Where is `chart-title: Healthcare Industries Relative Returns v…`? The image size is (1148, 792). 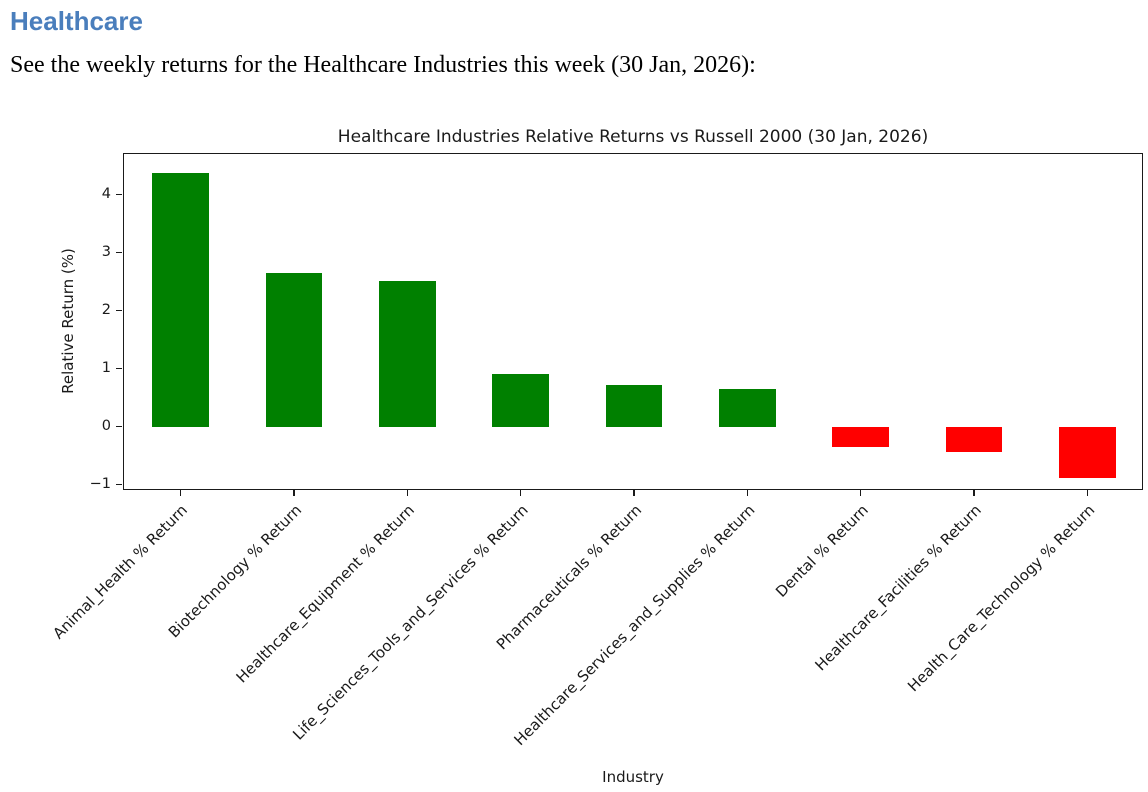 chart-title: Healthcare Industries Relative Returns v… is located at coordinates (633, 137).